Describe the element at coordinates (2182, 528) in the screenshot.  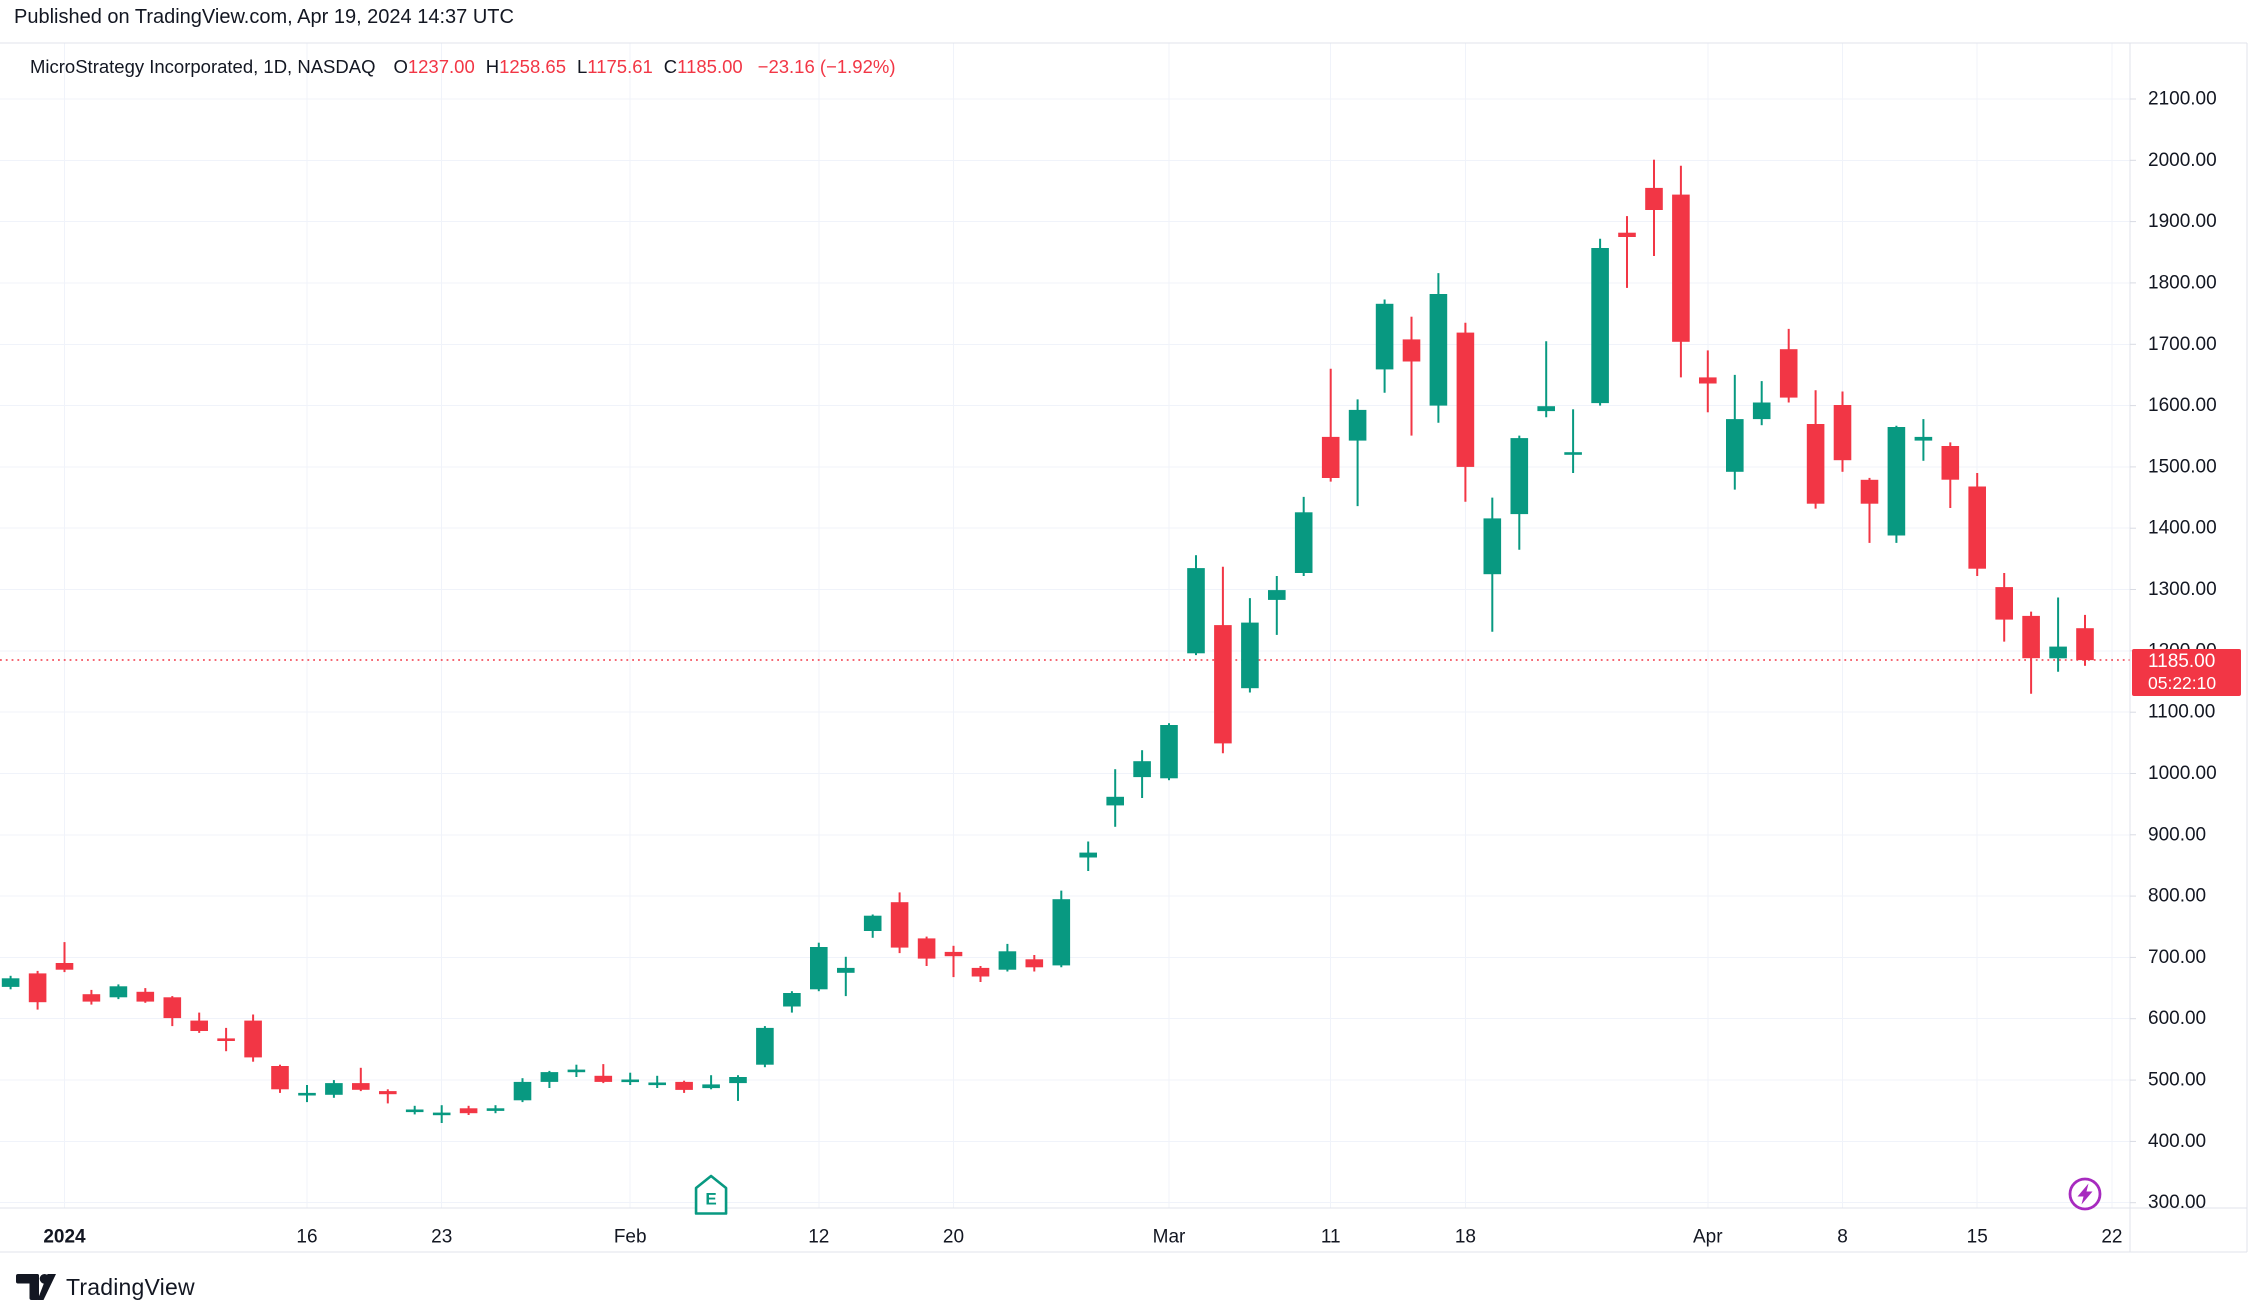
I see `y-axis-label: 1400.00` at that location.